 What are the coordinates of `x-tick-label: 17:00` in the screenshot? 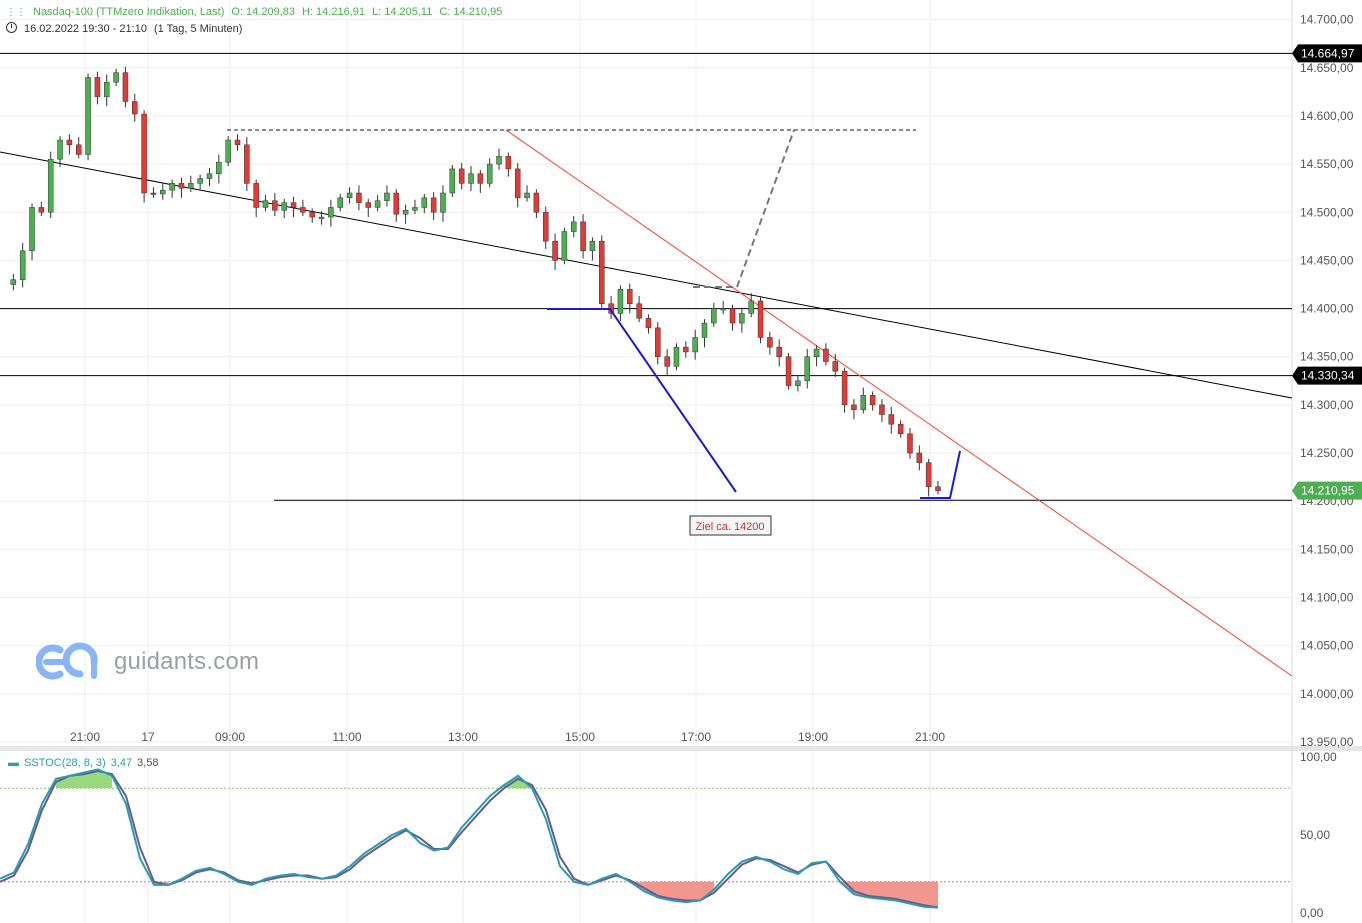 It's located at (696, 737).